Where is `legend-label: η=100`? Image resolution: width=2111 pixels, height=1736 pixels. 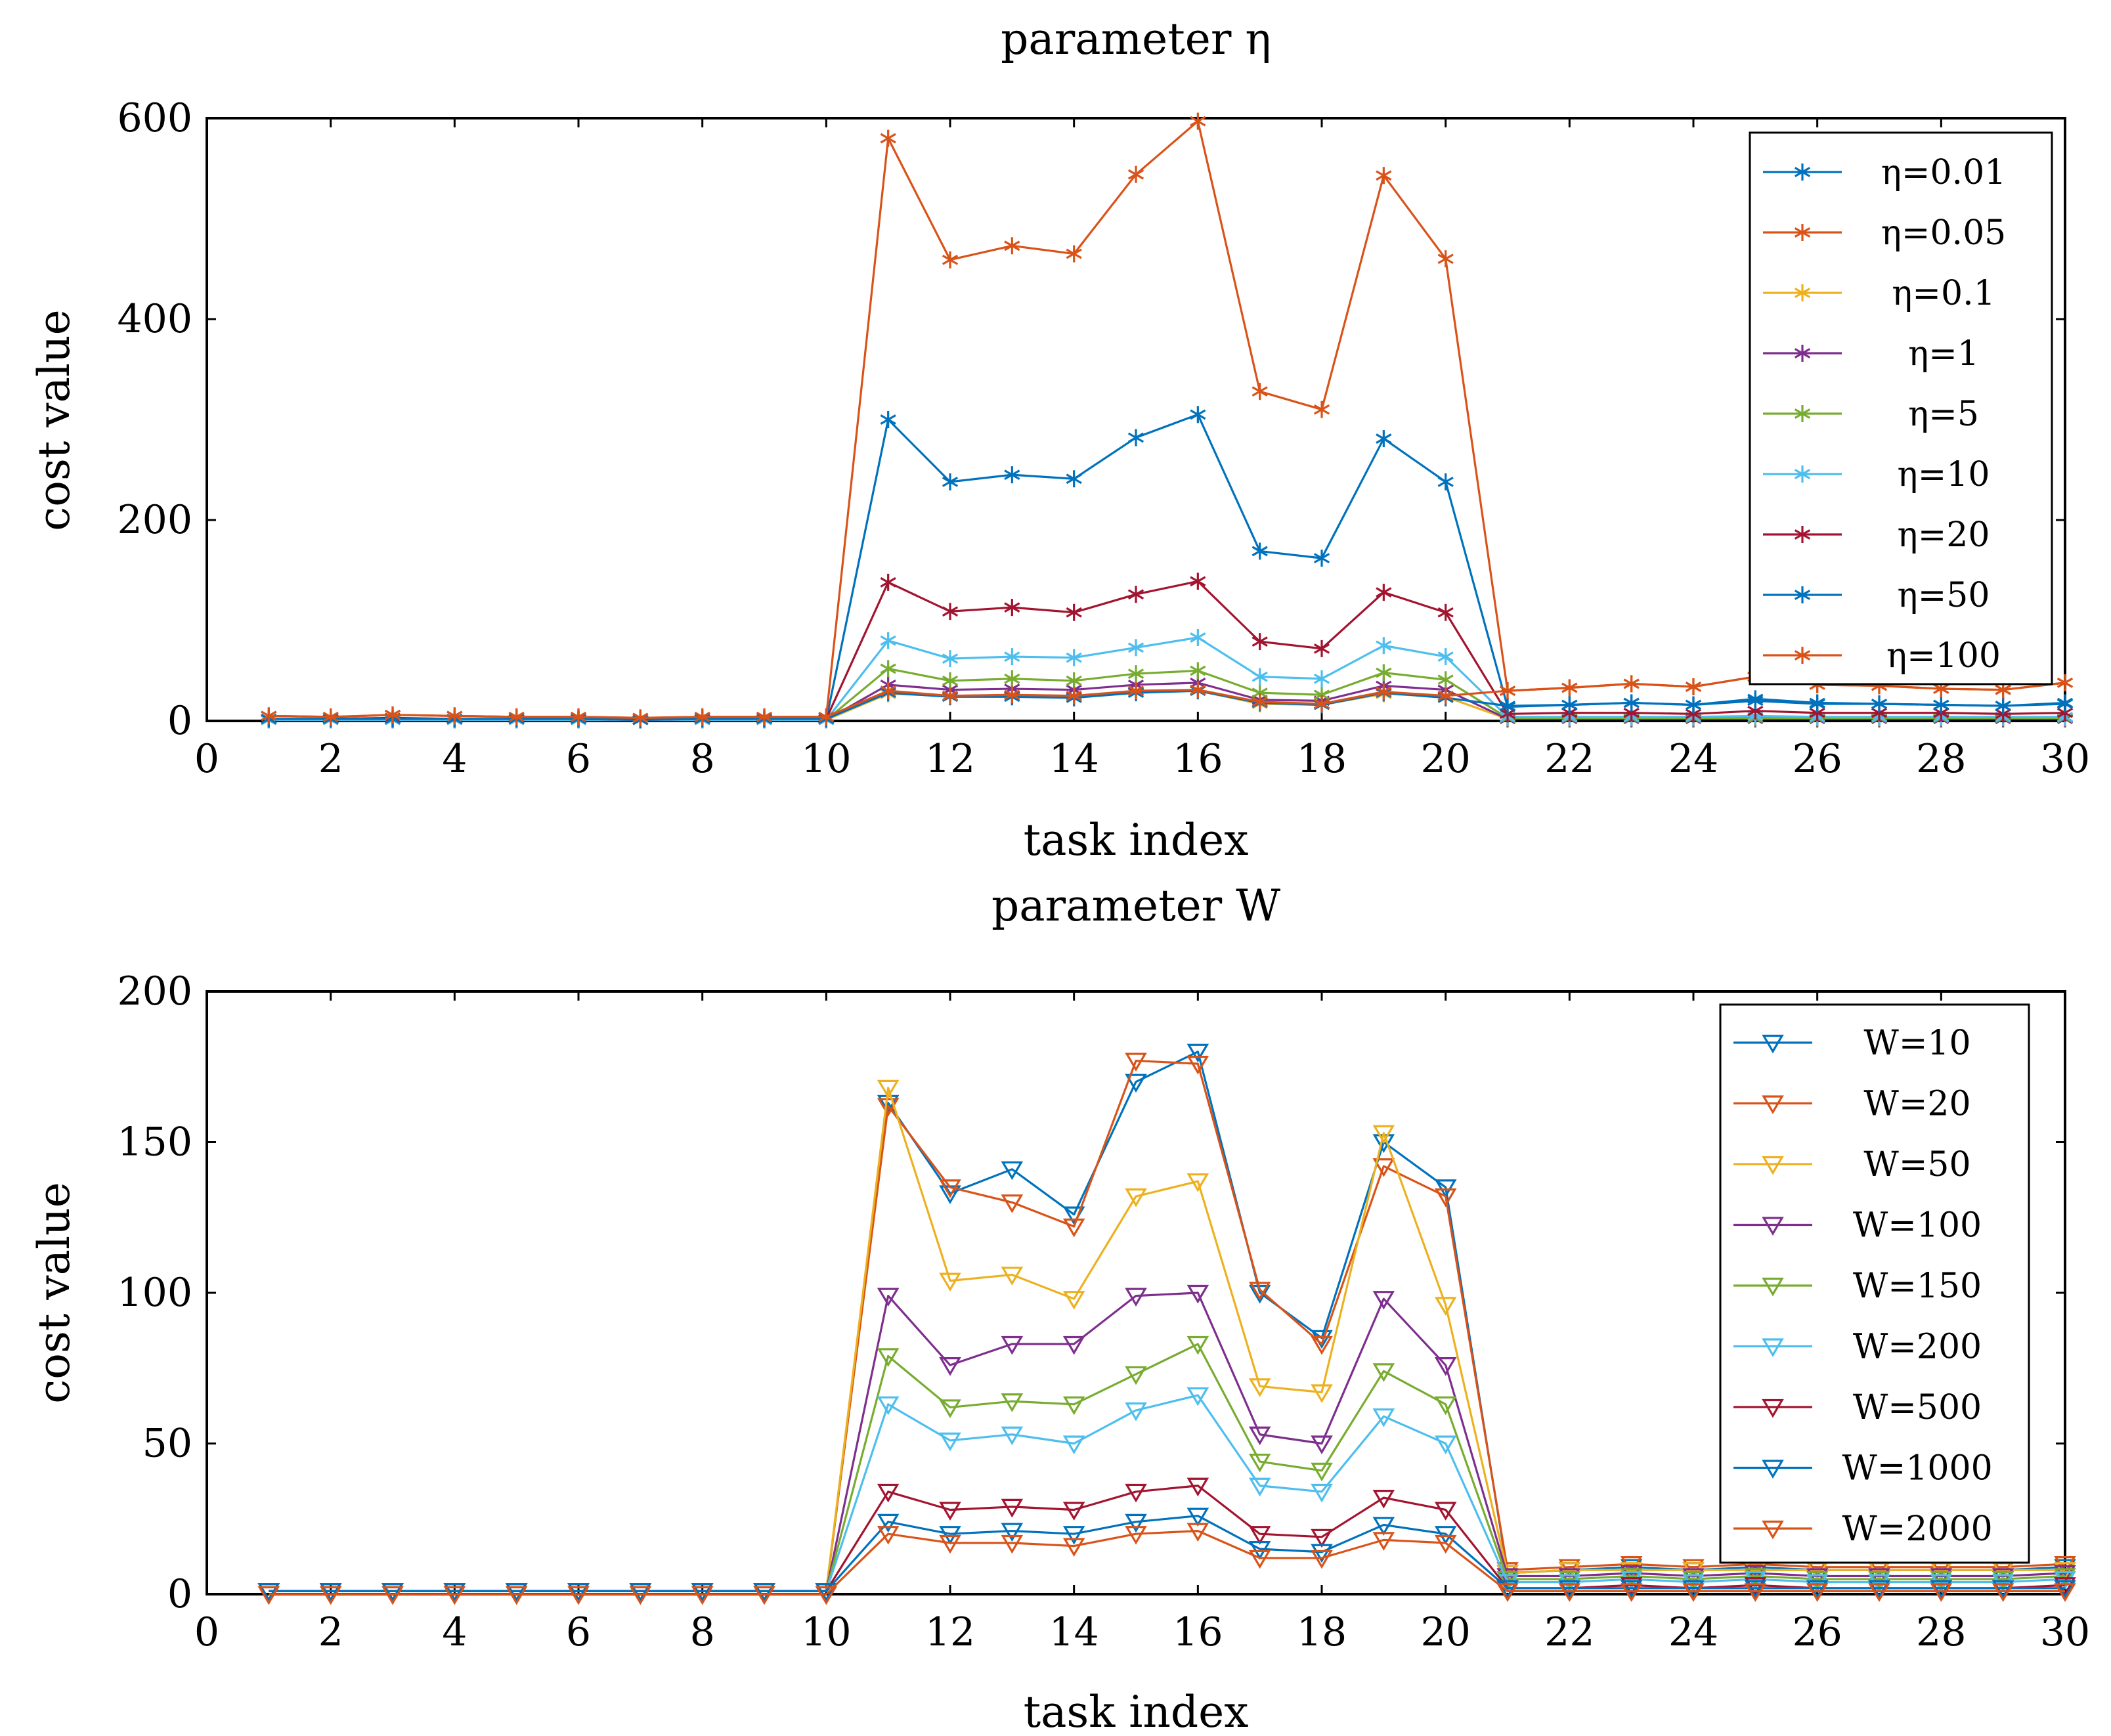
legend-label: η=100 is located at coordinates (1943, 656).